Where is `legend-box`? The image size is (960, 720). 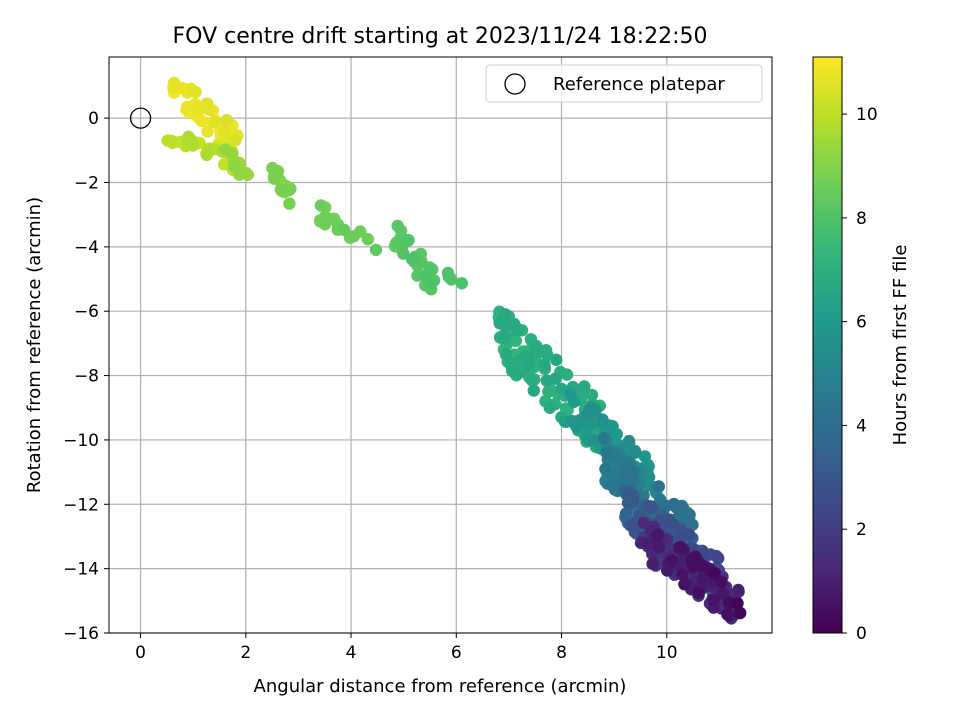 legend-box is located at coordinates (624, 83).